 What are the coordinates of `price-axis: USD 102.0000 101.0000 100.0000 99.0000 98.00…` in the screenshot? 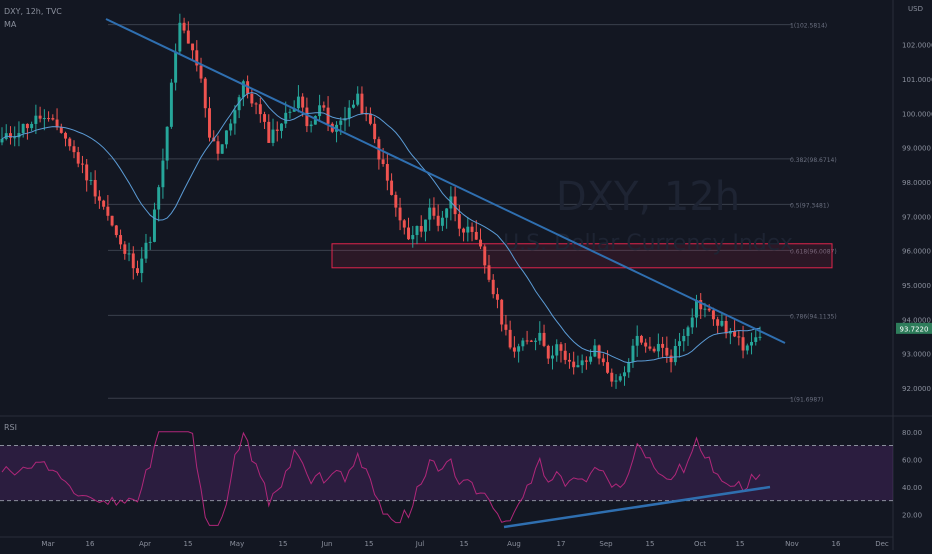 It's located at (912, 275).